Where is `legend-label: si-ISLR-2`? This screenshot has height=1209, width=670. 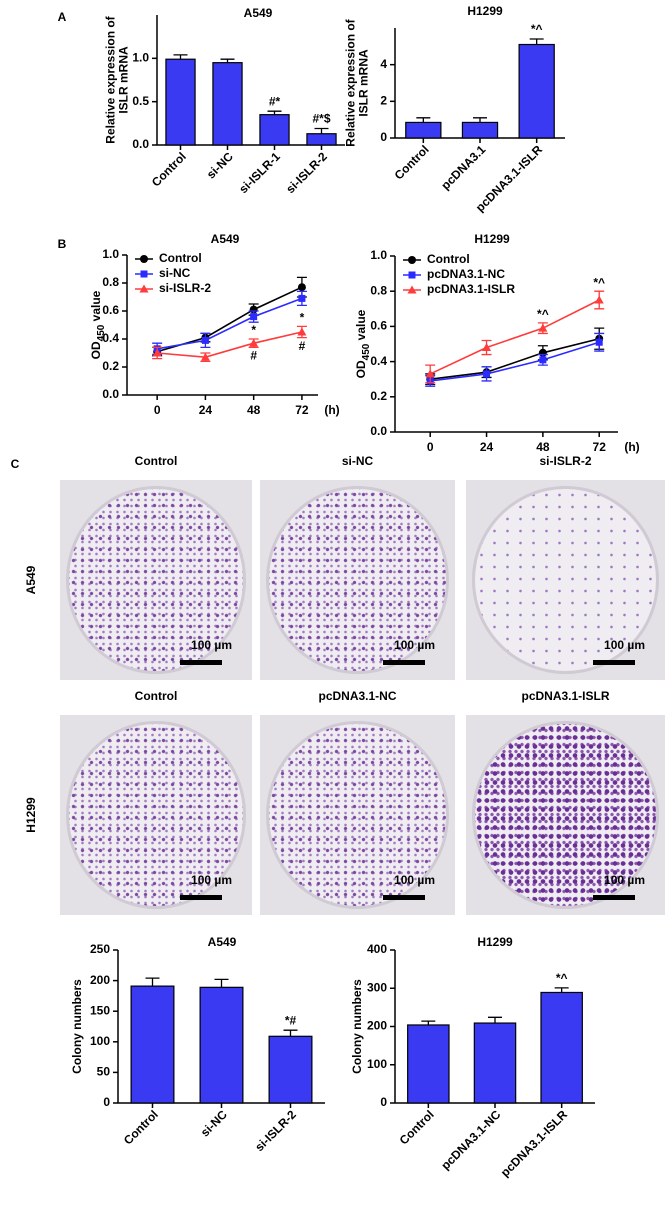 legend-label: si-ISLR-2 is located at coordinates (185, 288).